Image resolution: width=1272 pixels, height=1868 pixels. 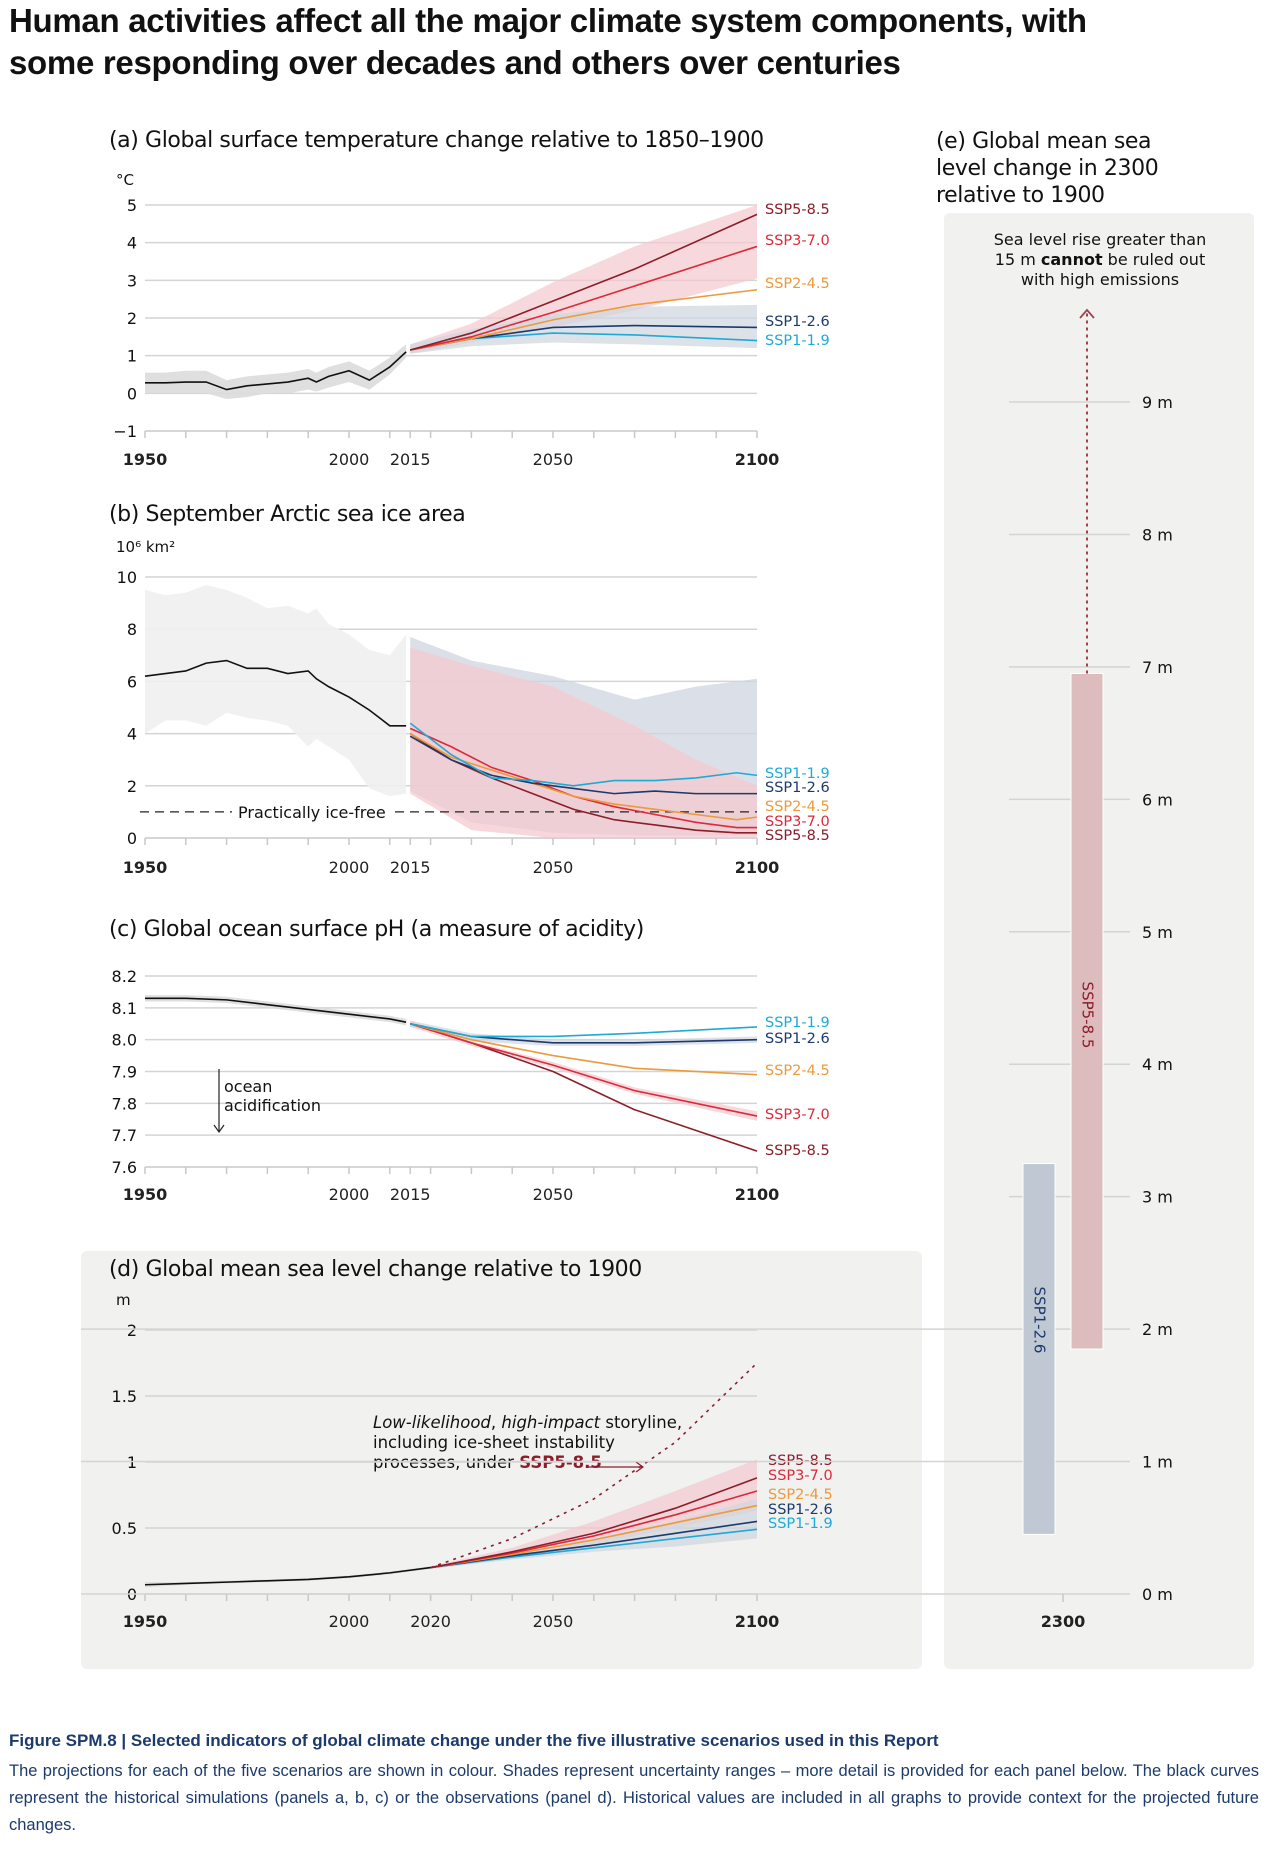 What do you see at coordinates (430, 1621) in the screenshot?
I see `x-tick-label: 2020` at bounding box center [430, 1621].